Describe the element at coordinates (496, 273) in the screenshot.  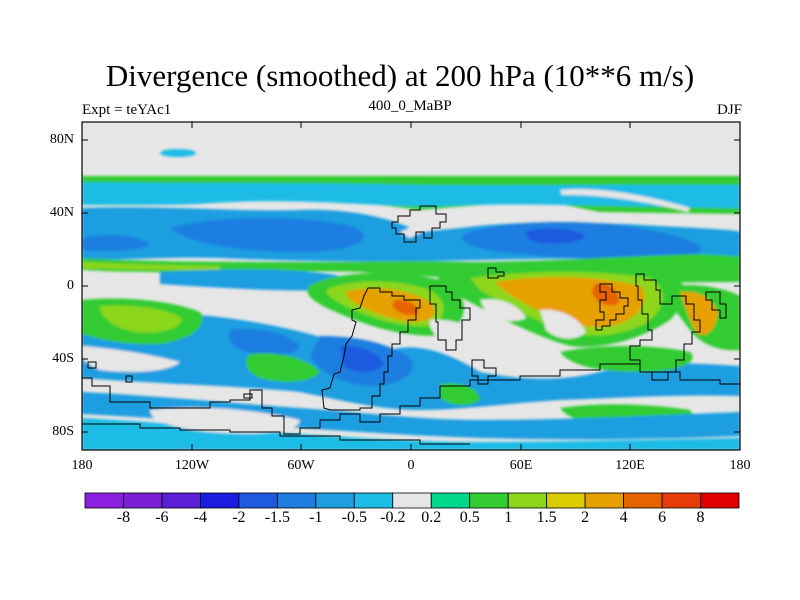
I see `coastline-asia` at that location.